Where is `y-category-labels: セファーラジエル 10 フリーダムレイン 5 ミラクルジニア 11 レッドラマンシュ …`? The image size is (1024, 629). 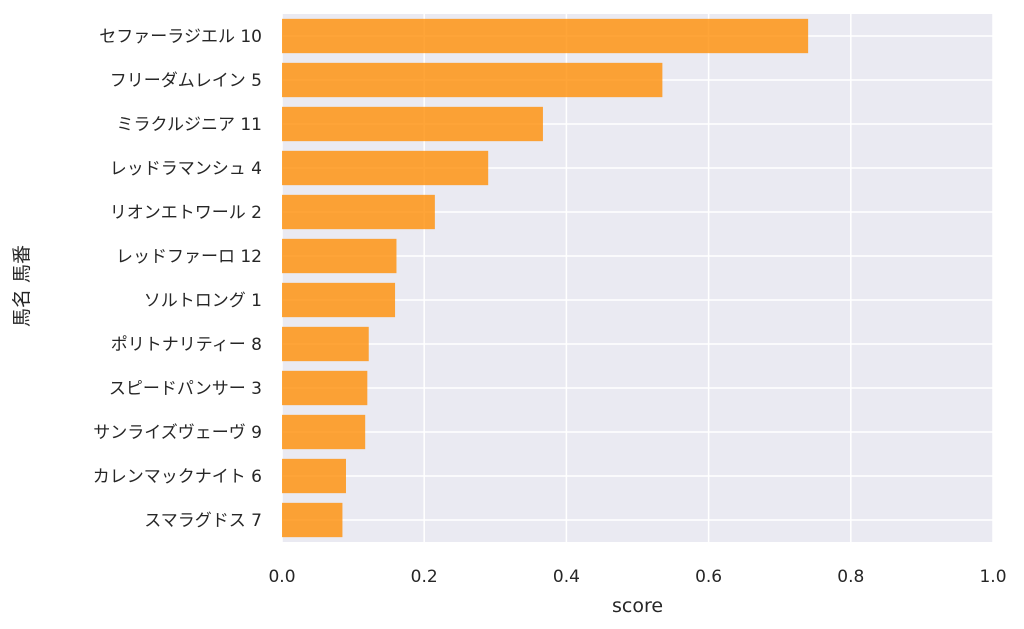
y-category-labels: セファーラジエル 10 フリーダムレイン 5 ミラクルジニア 11 レッドラマンシュ … is located at coordinates (177, 279).